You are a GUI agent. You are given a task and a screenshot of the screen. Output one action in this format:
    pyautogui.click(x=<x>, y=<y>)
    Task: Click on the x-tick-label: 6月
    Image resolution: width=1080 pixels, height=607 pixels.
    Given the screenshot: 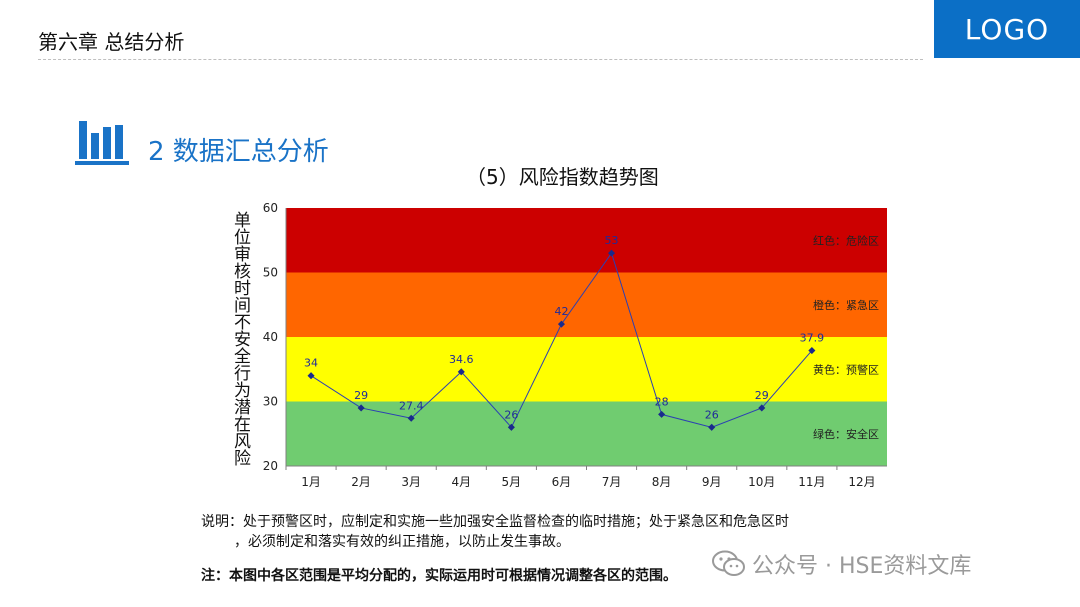 What is the action you would take?
    pyautogui.click(x=562, y=482)
    